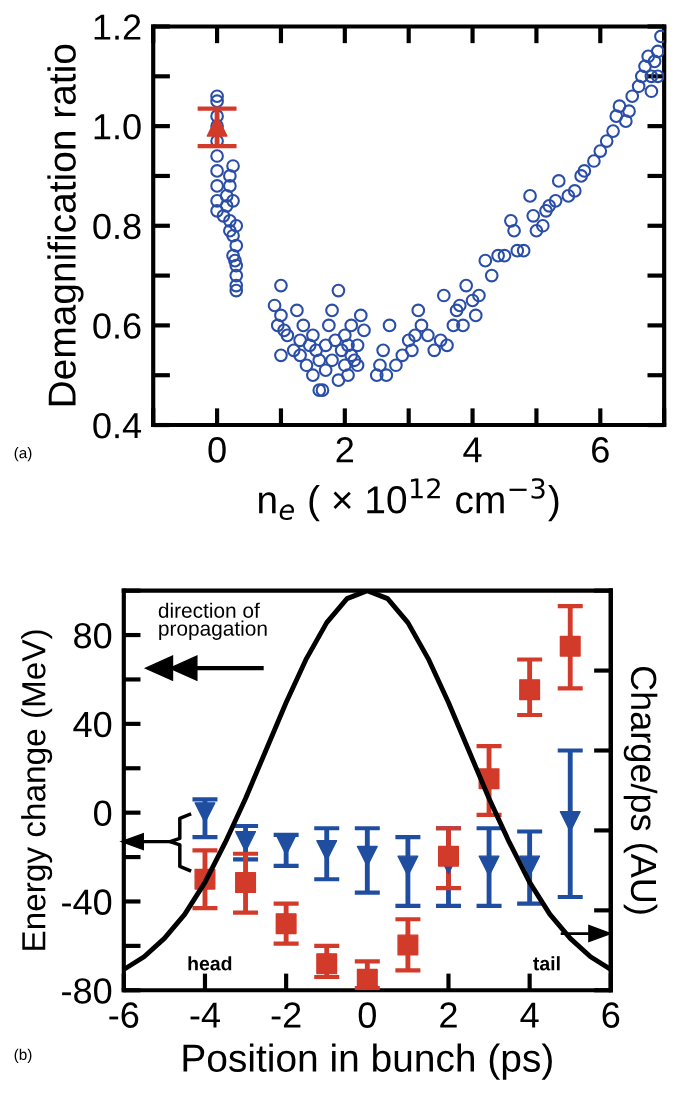 This screenshot has width=684, height=1104. I want to click on y-tick-label: 1.2, so click(117, 27).